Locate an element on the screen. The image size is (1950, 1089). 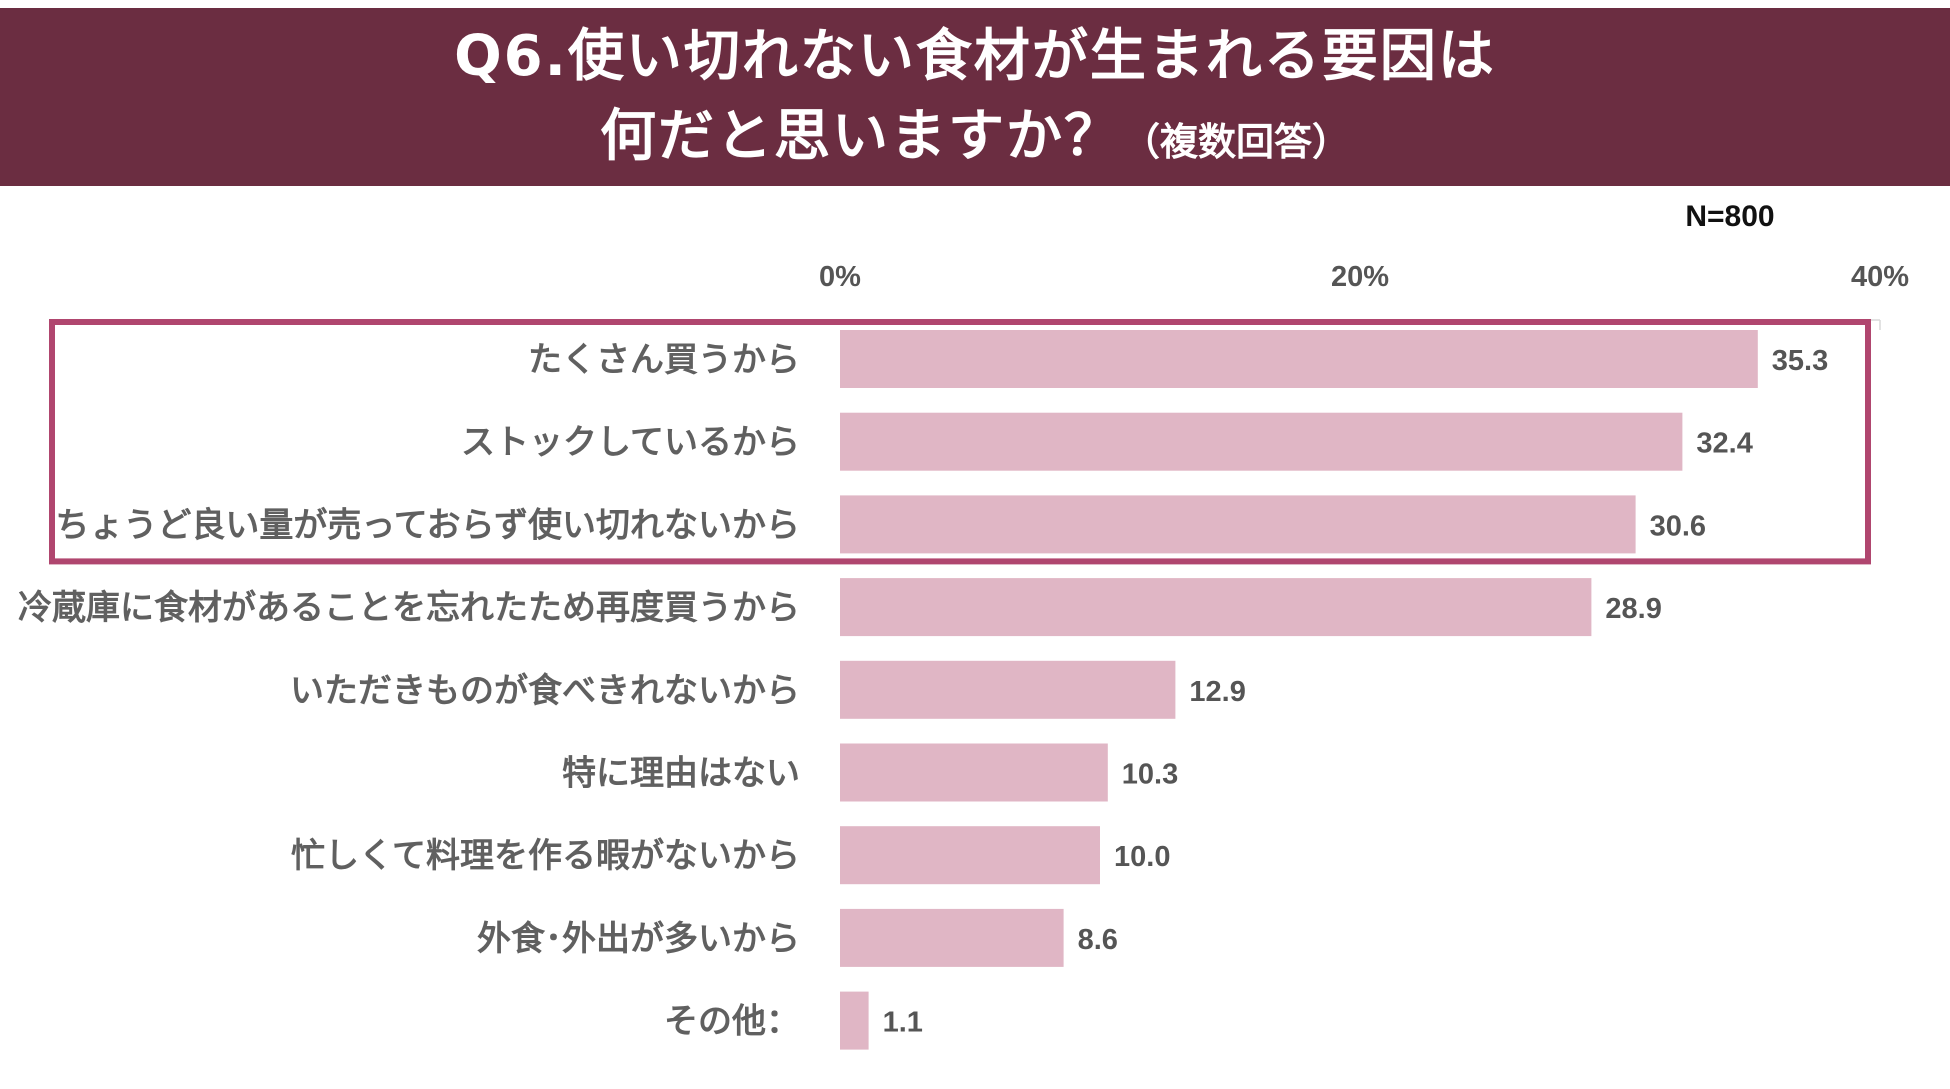
category-label: たくさん買うから is located at coordinates (664, 360).